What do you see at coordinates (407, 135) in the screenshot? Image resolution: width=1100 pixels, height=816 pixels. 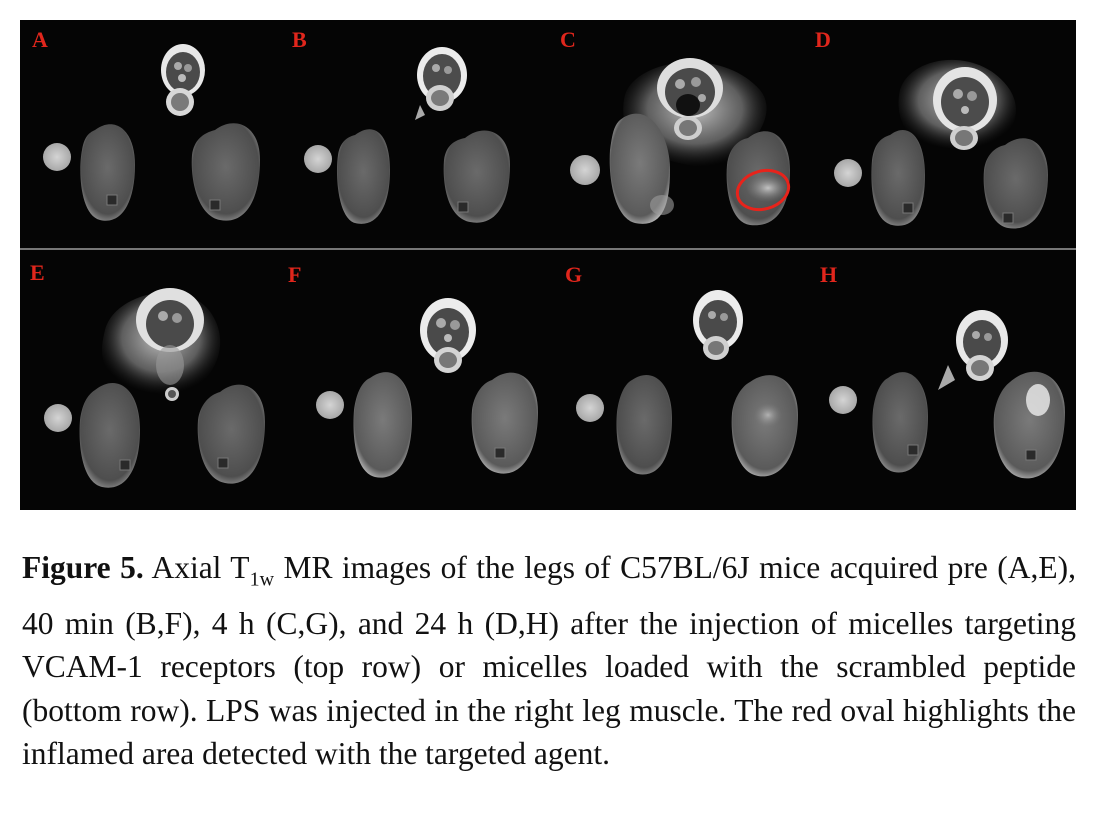 I see `mri-panel-b` at bounding box center [407, 135].